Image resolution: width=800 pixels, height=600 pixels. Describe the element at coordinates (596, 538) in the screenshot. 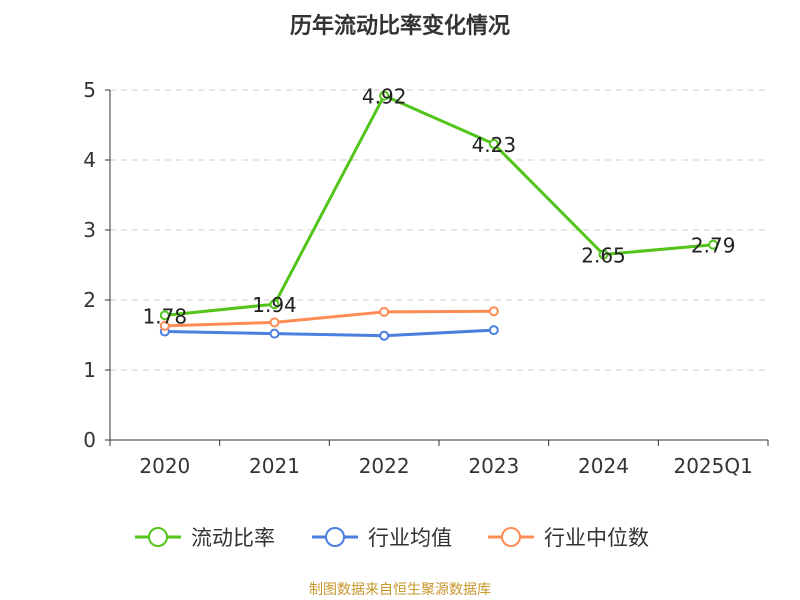

I see `legend-label: 行业中位数` at that location.